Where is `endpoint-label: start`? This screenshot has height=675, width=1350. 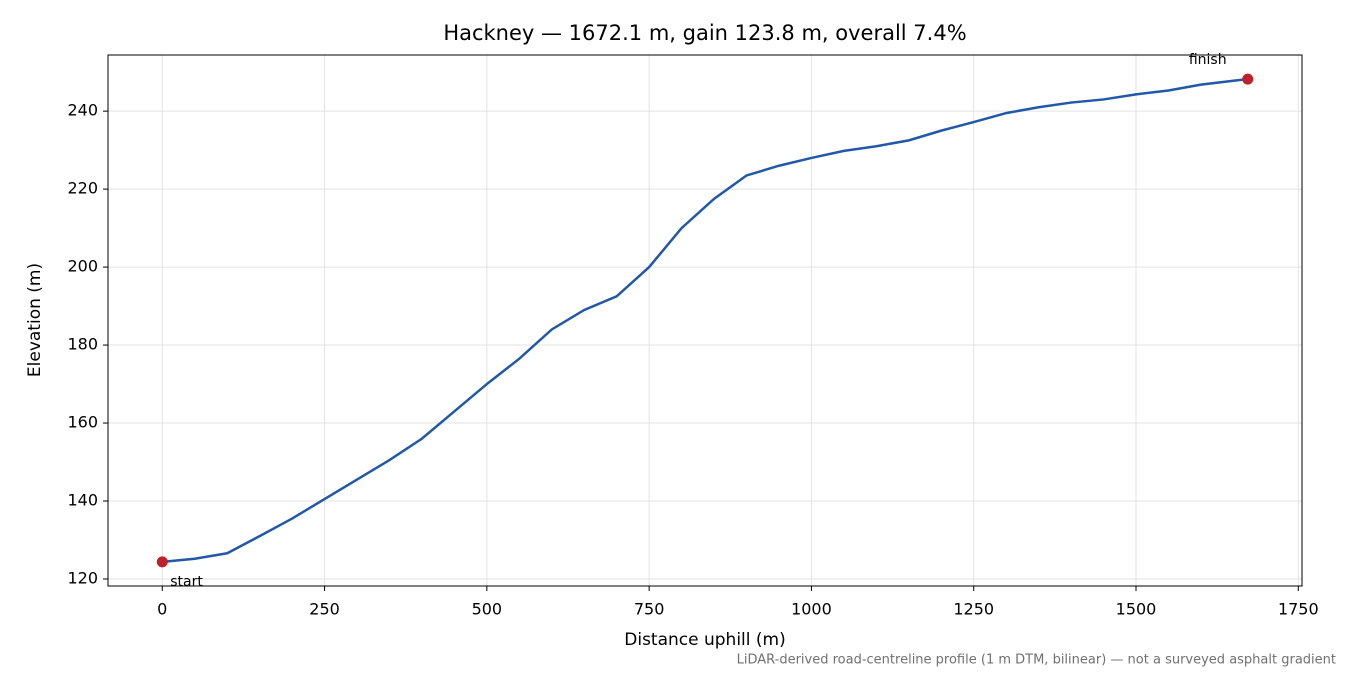 endpoint-label: start is located at coordinates (186, 582).